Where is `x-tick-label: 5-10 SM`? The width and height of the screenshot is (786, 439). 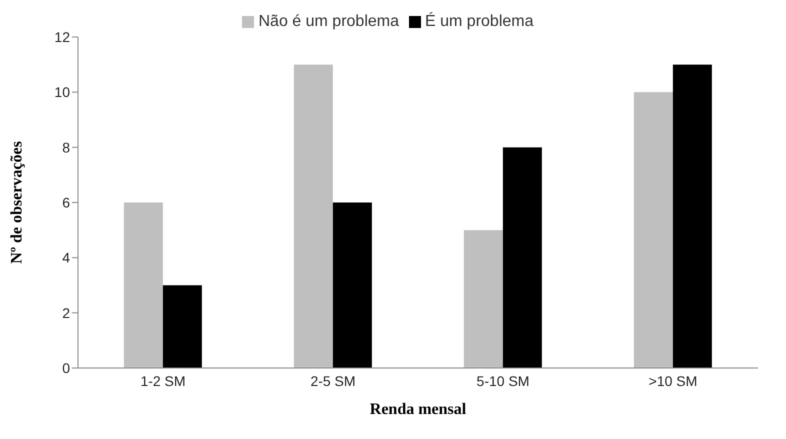 x-tick-label: 5-10 SM is located at coordinates (503, 380).